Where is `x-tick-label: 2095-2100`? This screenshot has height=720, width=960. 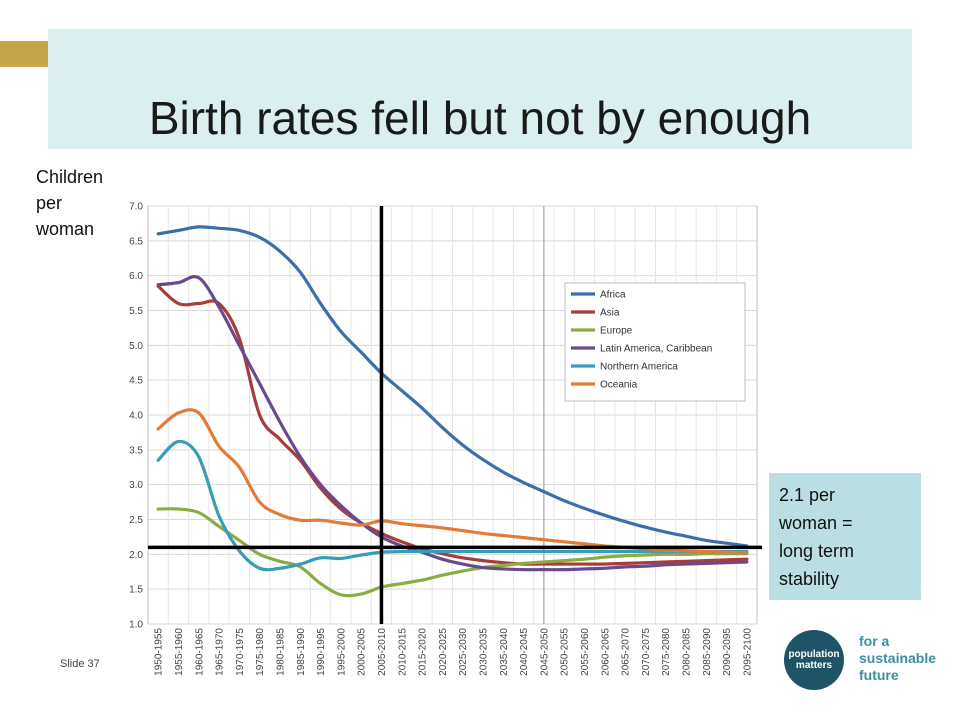 x-tick-label: 2095-2100 is located at coordinates (747, 652).